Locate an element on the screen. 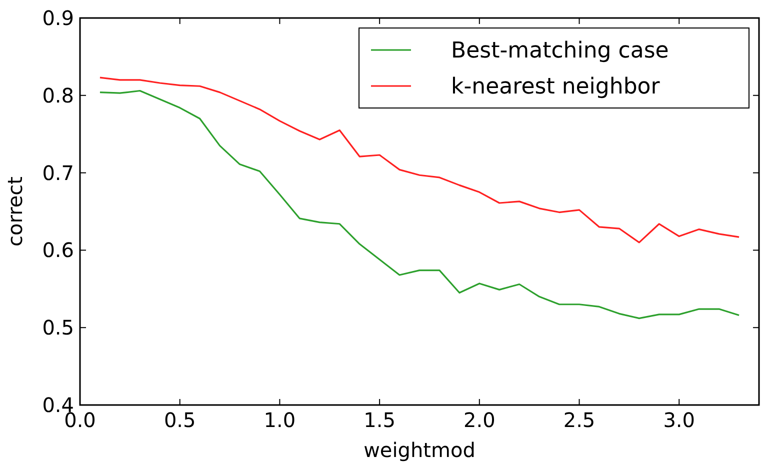 The image size is (767, 469). x-axis-title: weightmod is located at coordinates (420, 450).